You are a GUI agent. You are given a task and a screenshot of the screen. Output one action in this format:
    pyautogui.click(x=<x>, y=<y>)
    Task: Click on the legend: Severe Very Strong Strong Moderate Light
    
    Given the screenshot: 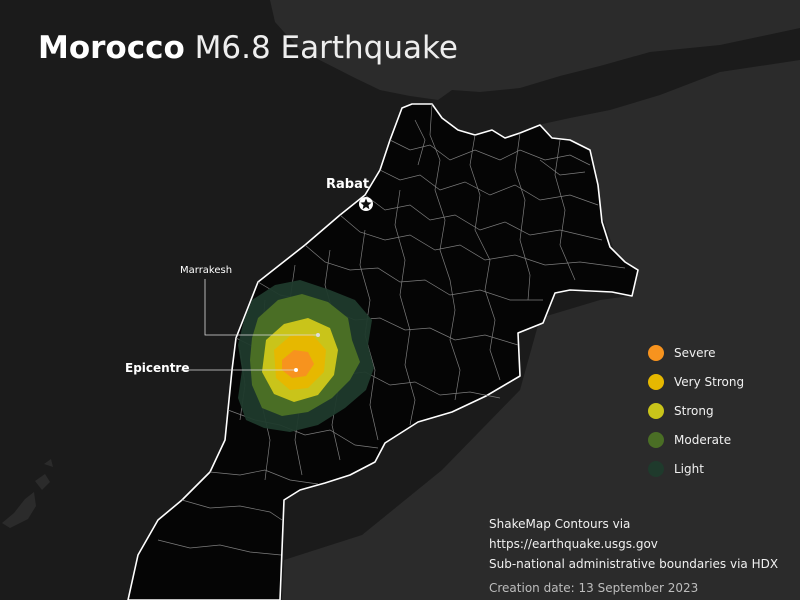 What is the action you would take?
    pyautogui.click(x=696, y=410)
    